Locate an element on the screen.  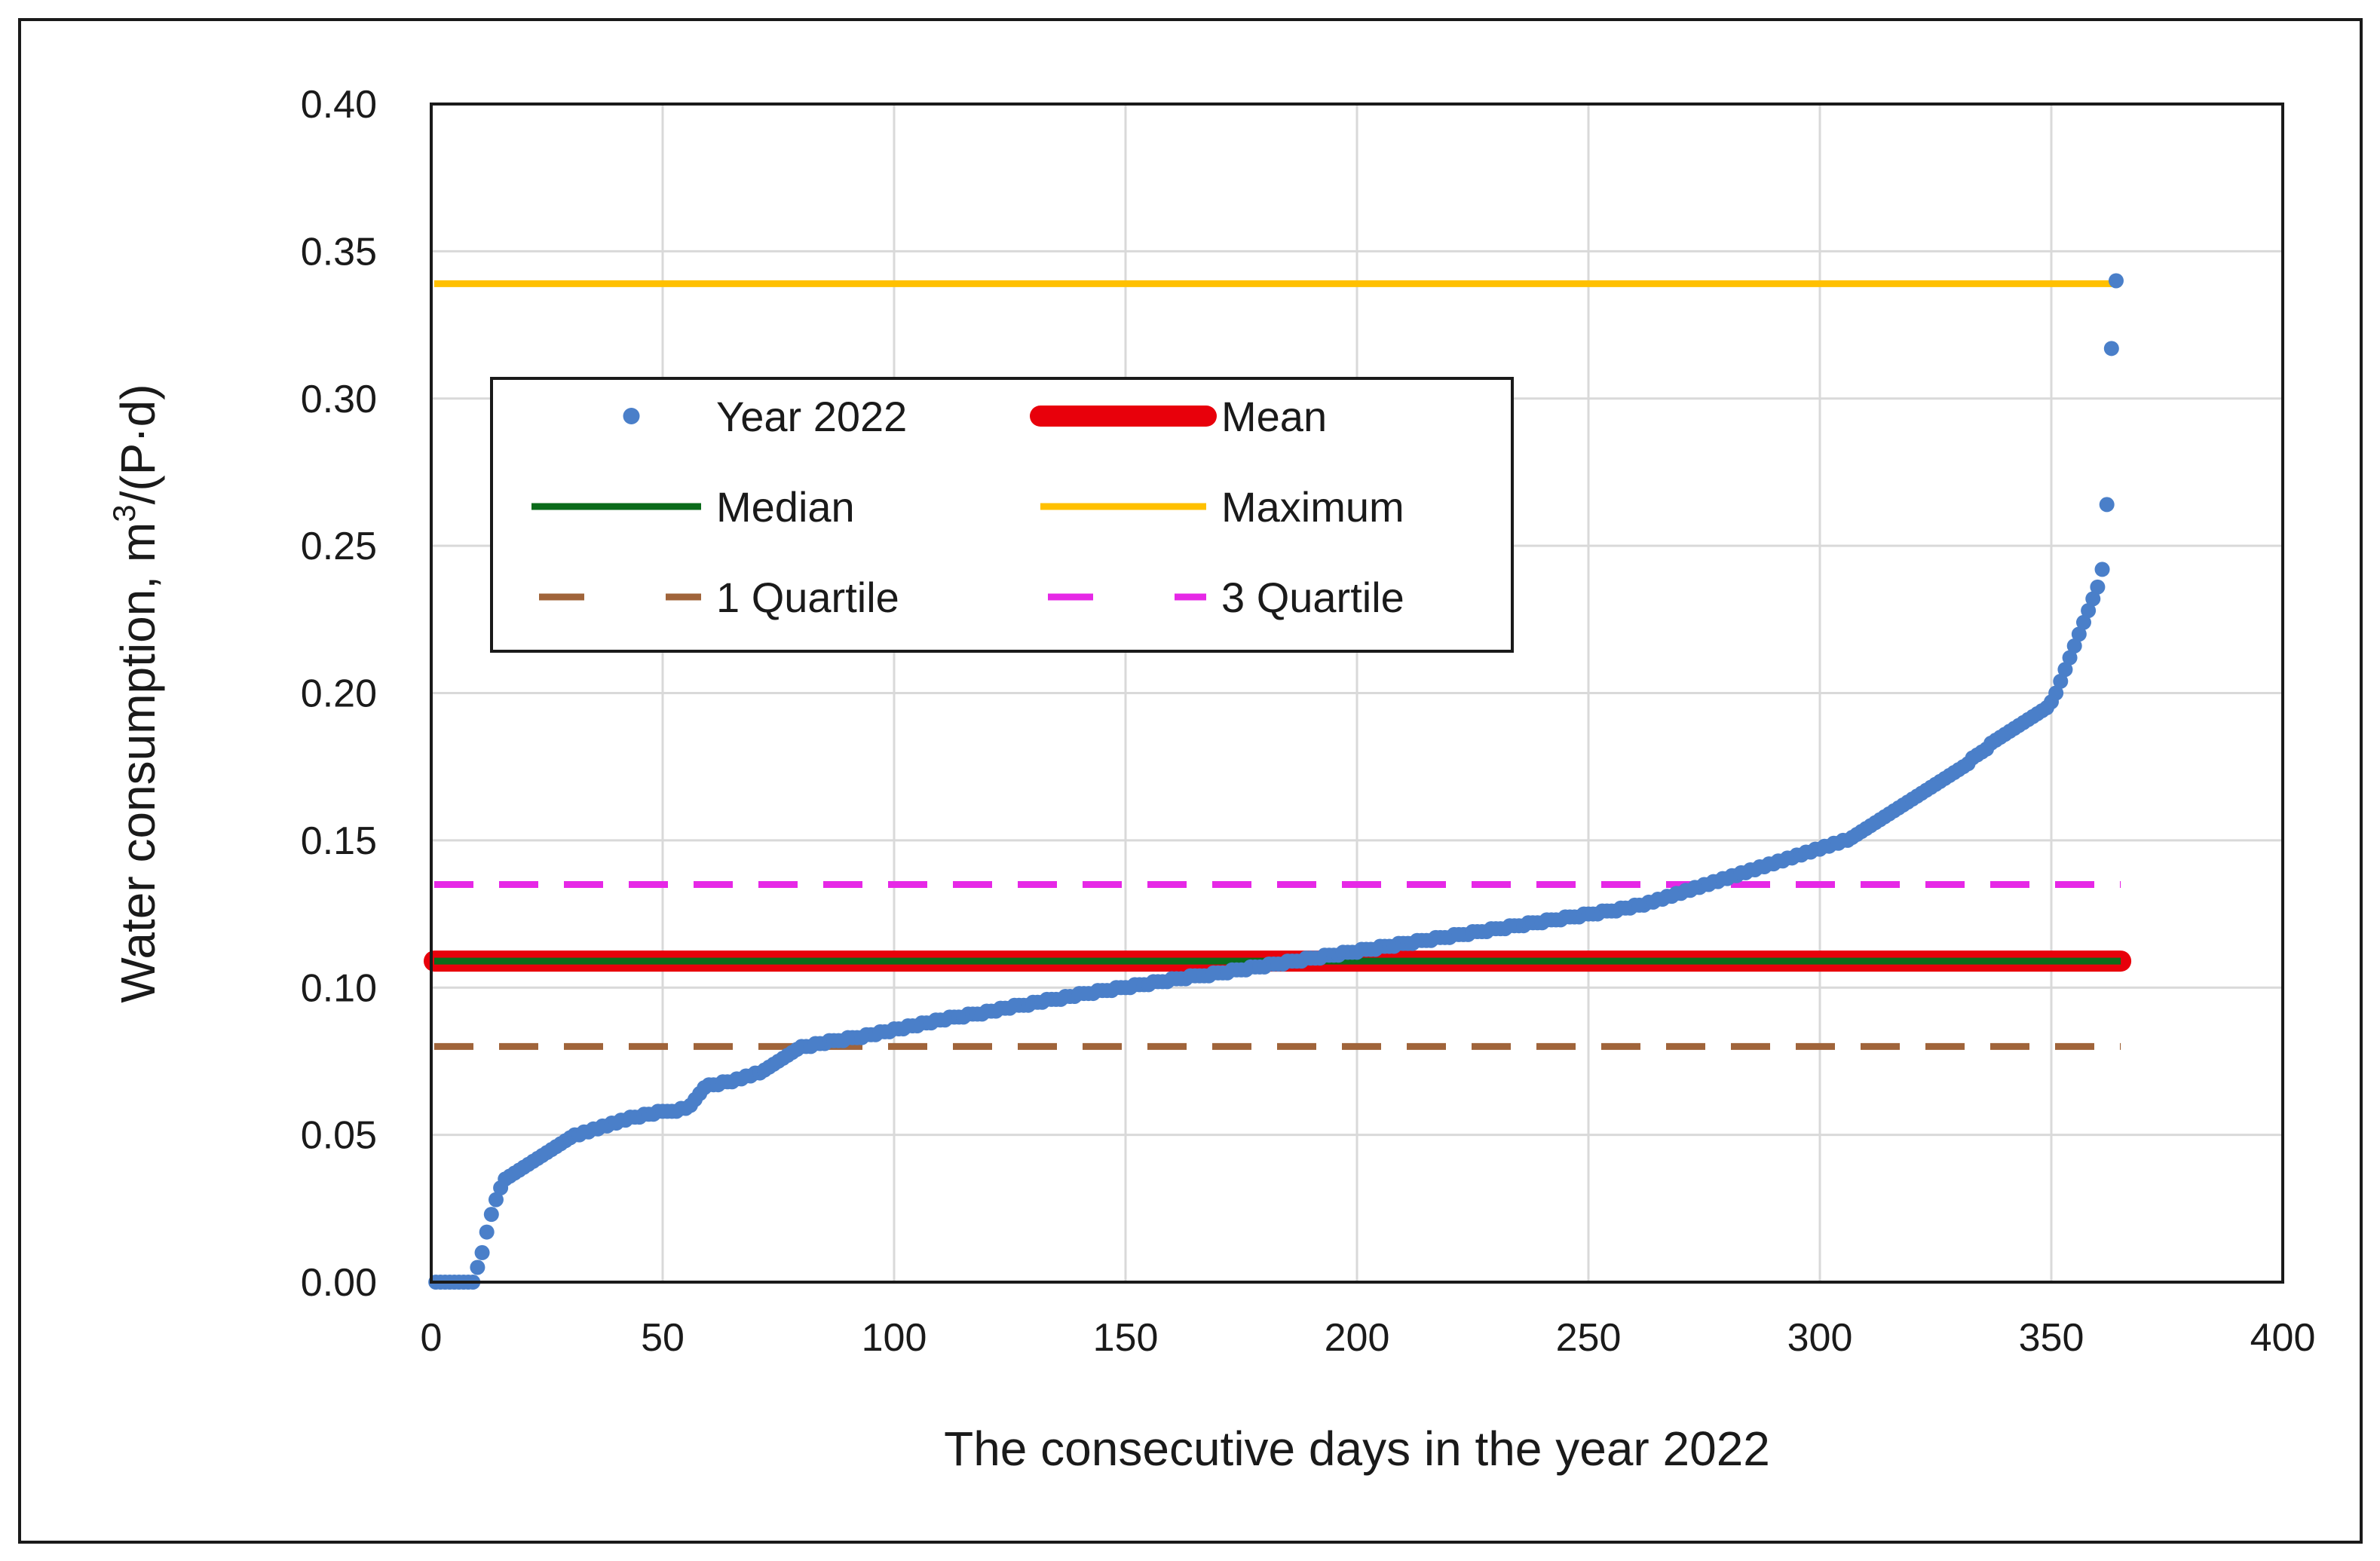
legend-box is located at coordinates (1002, 515).